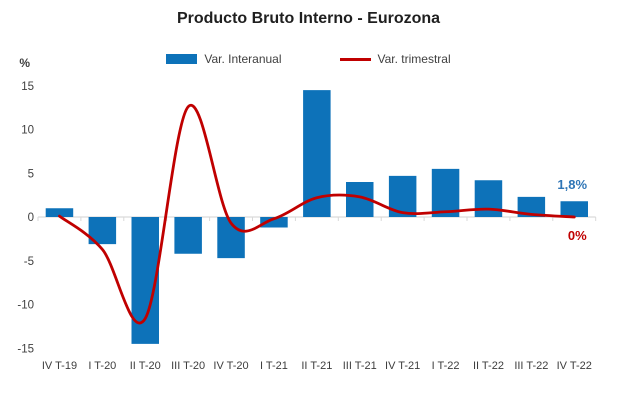  I want to click on x-tick-label: III T-21, so click(360, 366).